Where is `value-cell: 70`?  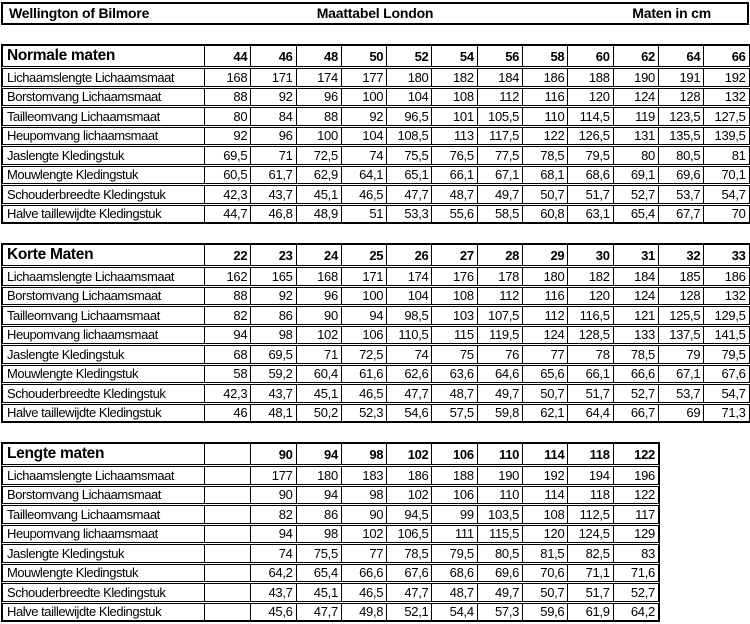 value-cell: 70 is located at coordinates (725, 213).